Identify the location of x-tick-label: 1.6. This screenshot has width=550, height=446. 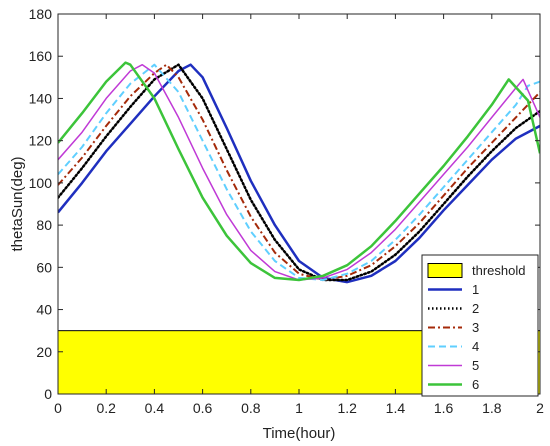
(444, 408).